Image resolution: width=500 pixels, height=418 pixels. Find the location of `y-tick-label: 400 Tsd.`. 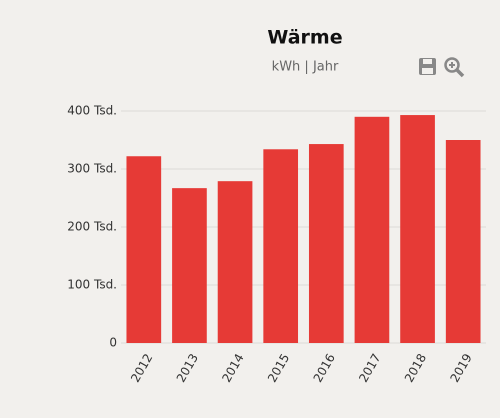

y-tick-label: 400 Tsd. is located at coordinates (92, 111).